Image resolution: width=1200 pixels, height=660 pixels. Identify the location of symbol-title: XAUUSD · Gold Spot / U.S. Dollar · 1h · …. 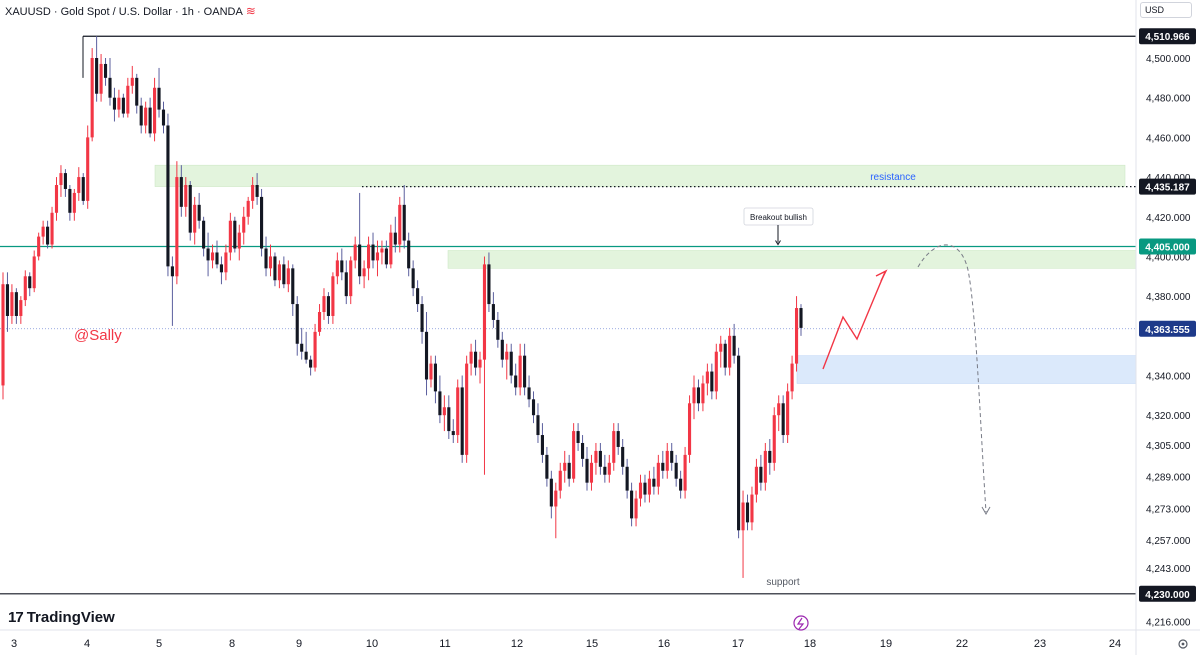
(130, 11).